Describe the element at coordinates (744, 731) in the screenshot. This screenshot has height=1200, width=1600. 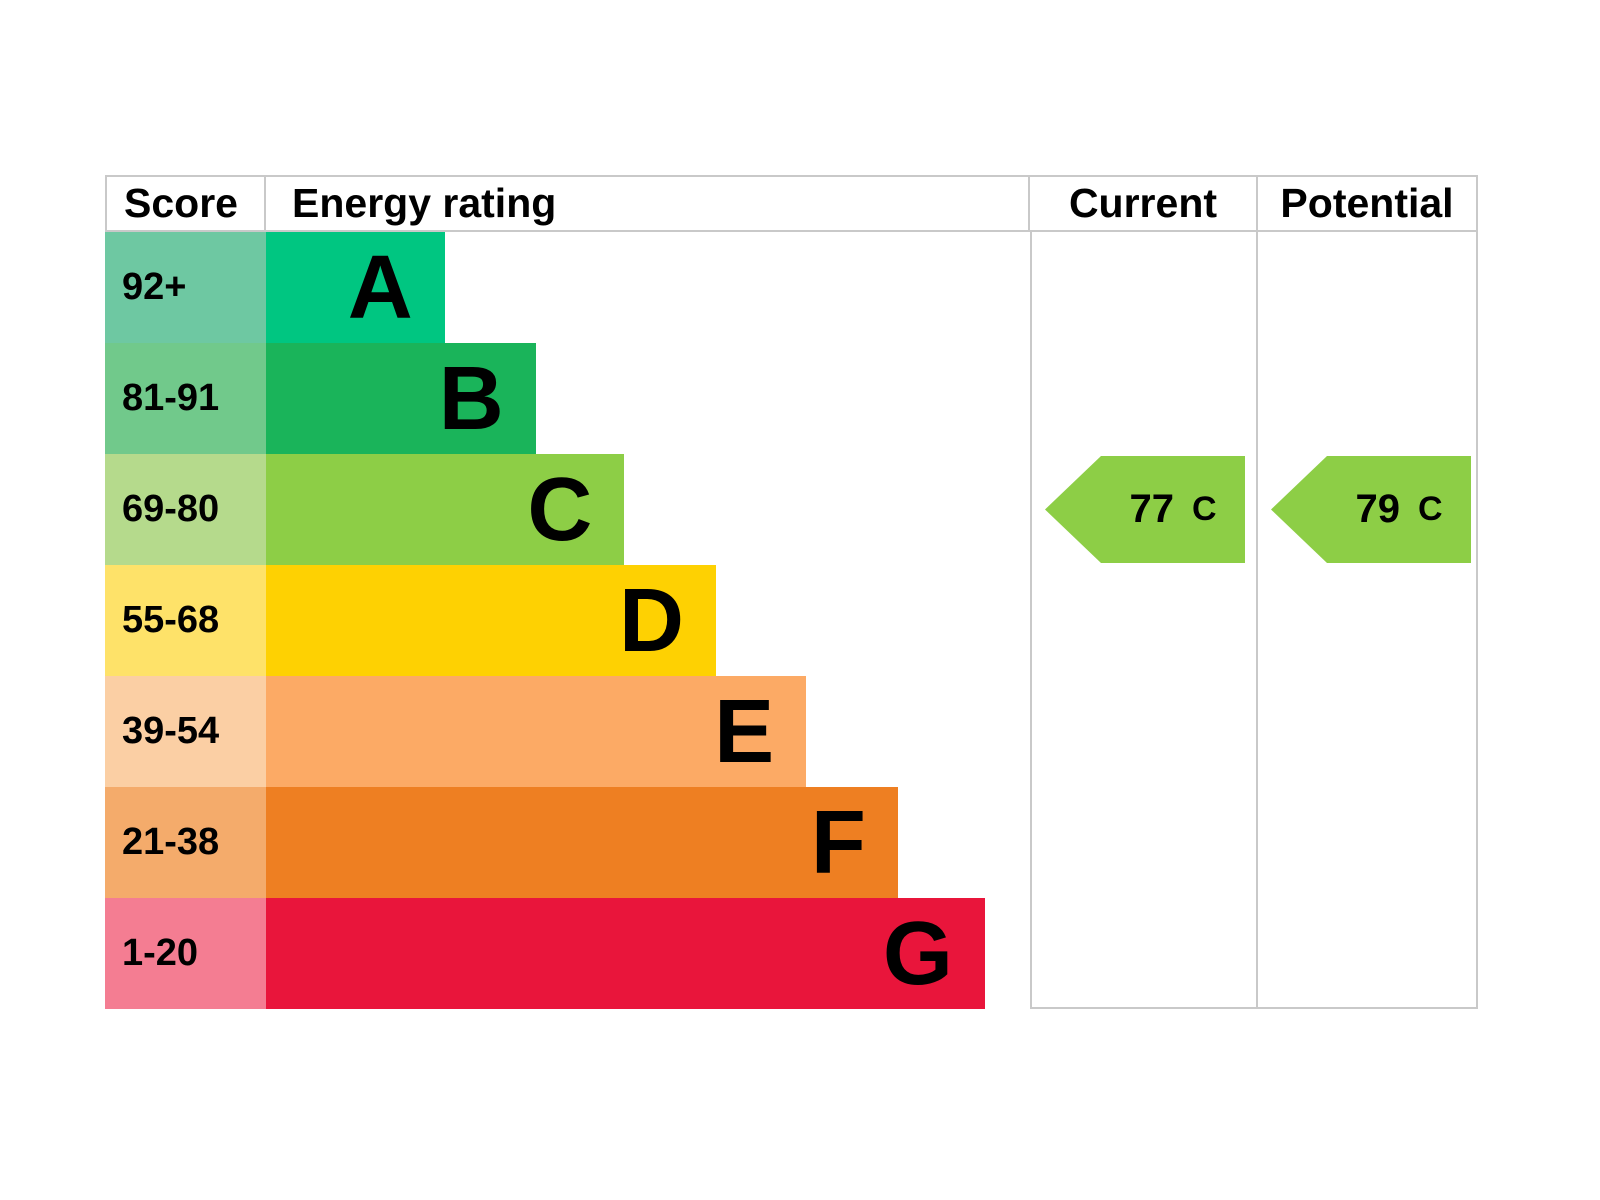
I see `rating-letter: E` at that location.